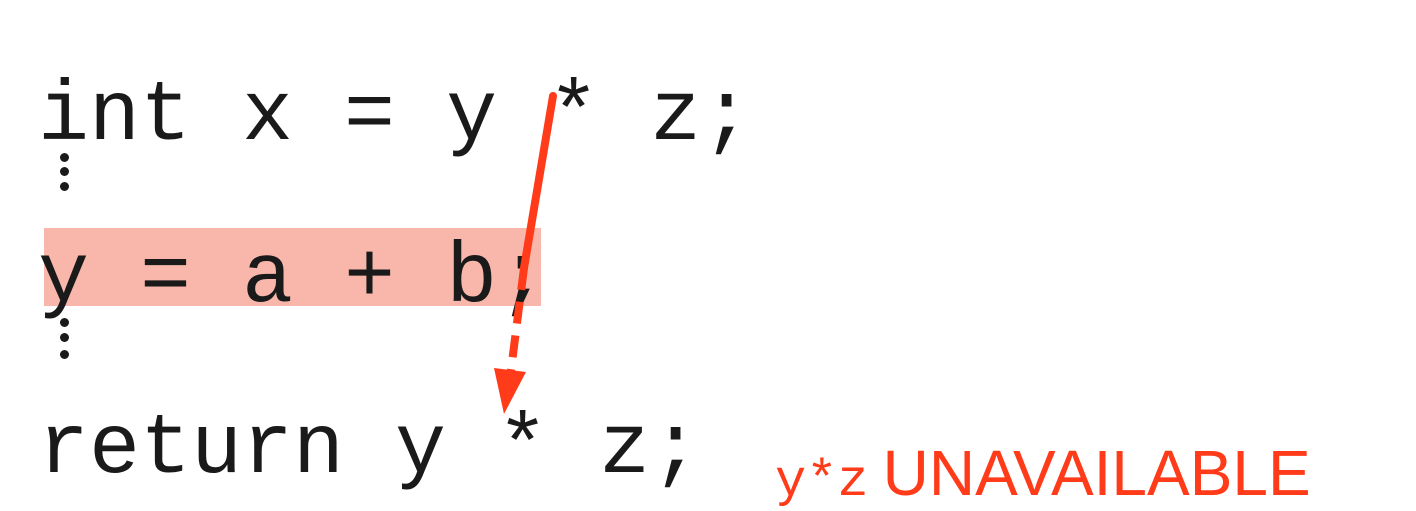 The image size is (1416, 511). Describe the element at coordinates (510, 391) in the screenshot. I see `arrow-head-icon` at that location.